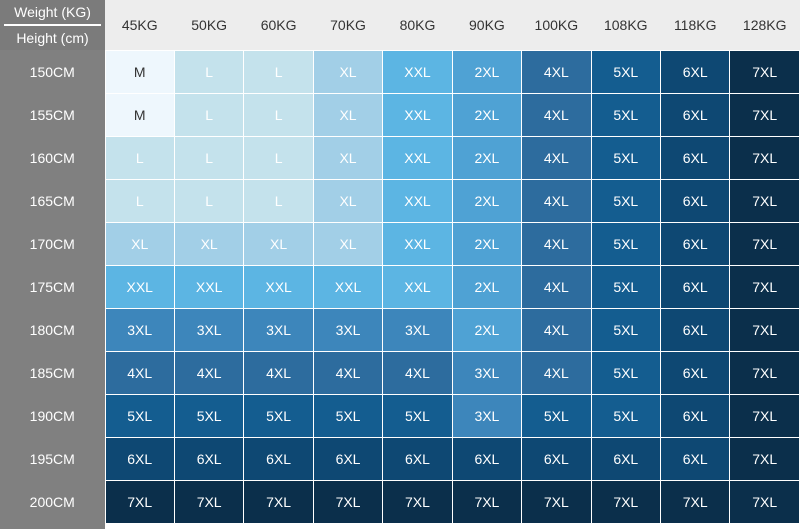 The height and width of the screenshot is (529, 800). Describe the element at coordinates (695, 25) in the screenshot. I see `column-header: 118KG` at that location.